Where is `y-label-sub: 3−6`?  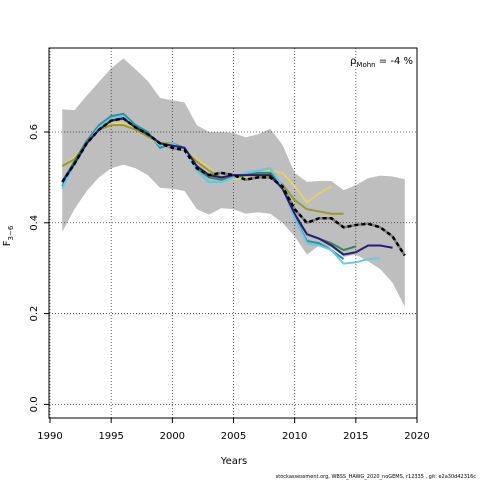 y-label-sub: 3−6 is located at coordinates (11, 232).